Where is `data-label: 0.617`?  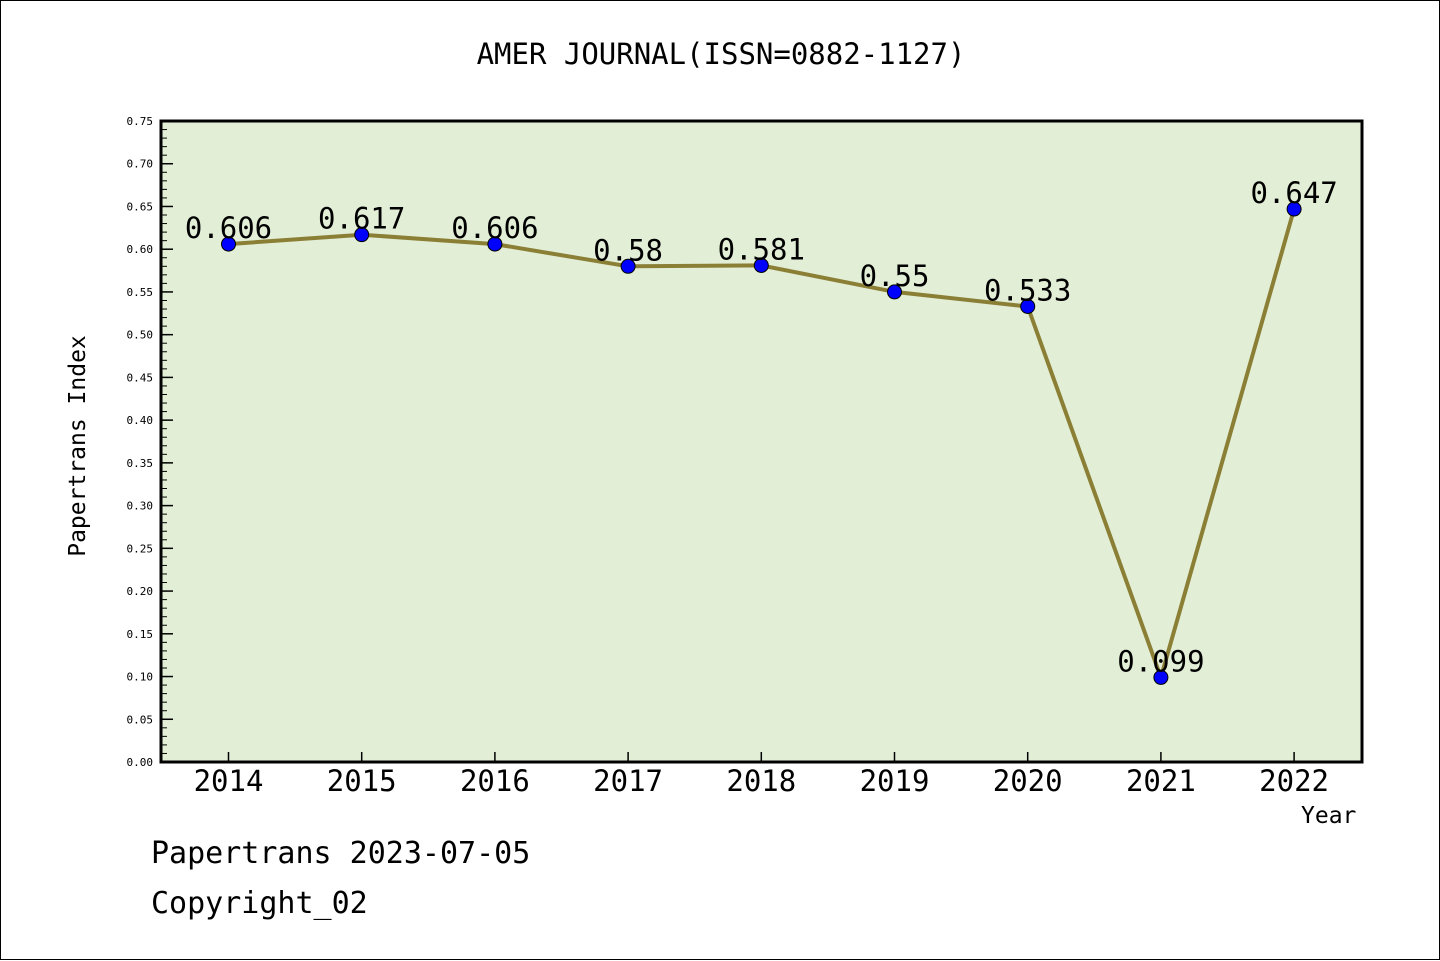
data-label: 0.617 is located at coordinates (361, 219).